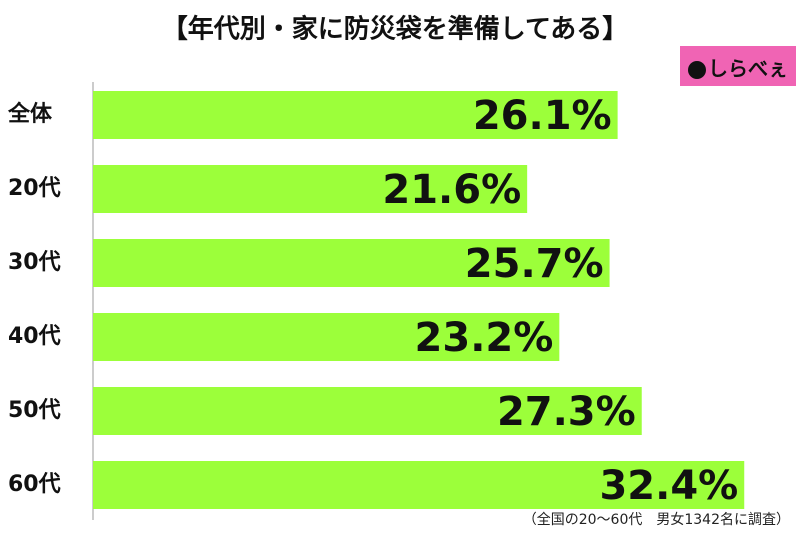  What do you see at coordinates (34, 188) in the screenshot?
I see `category-label: 20代` at bounding box center [34, 188].